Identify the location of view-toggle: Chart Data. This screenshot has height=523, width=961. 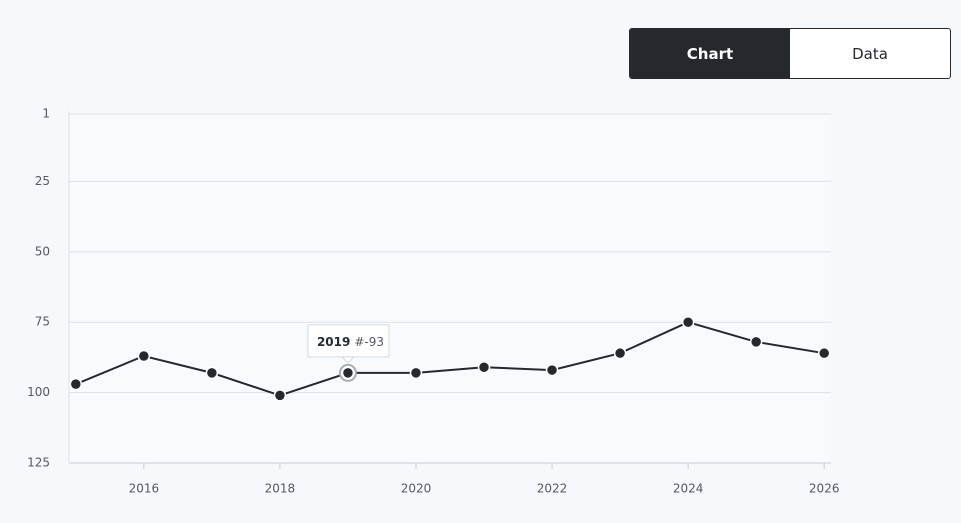
(790, 53).